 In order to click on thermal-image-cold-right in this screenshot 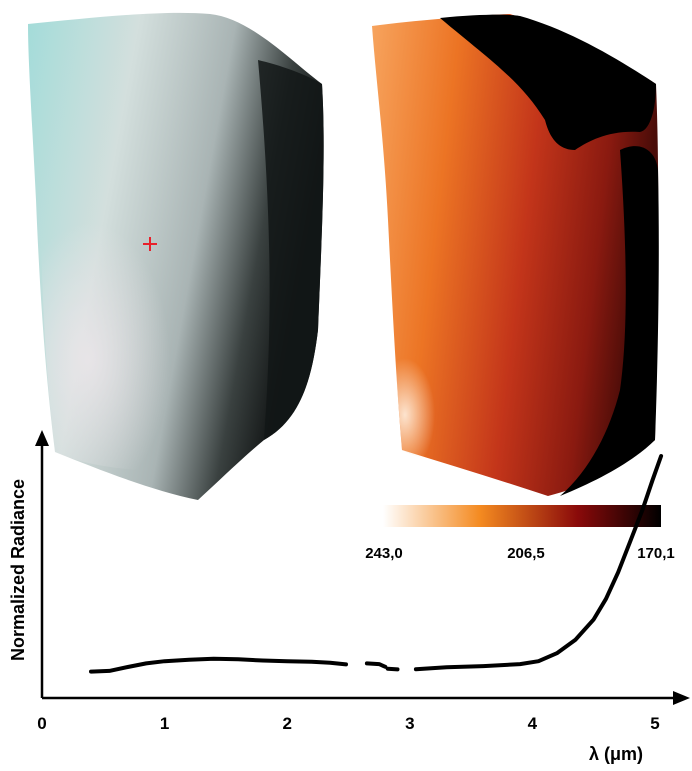, I will do `click(609, 321)`.